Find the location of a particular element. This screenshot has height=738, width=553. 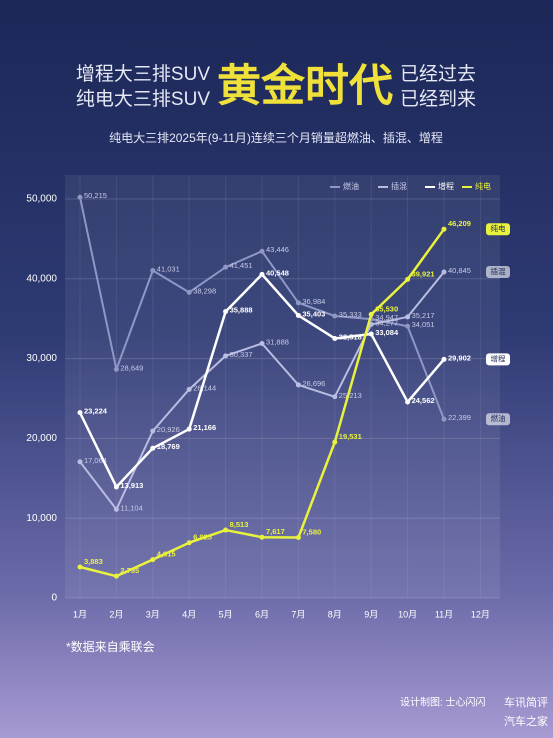

x-tick-label: 1月 is located at coordinates (80, 614).